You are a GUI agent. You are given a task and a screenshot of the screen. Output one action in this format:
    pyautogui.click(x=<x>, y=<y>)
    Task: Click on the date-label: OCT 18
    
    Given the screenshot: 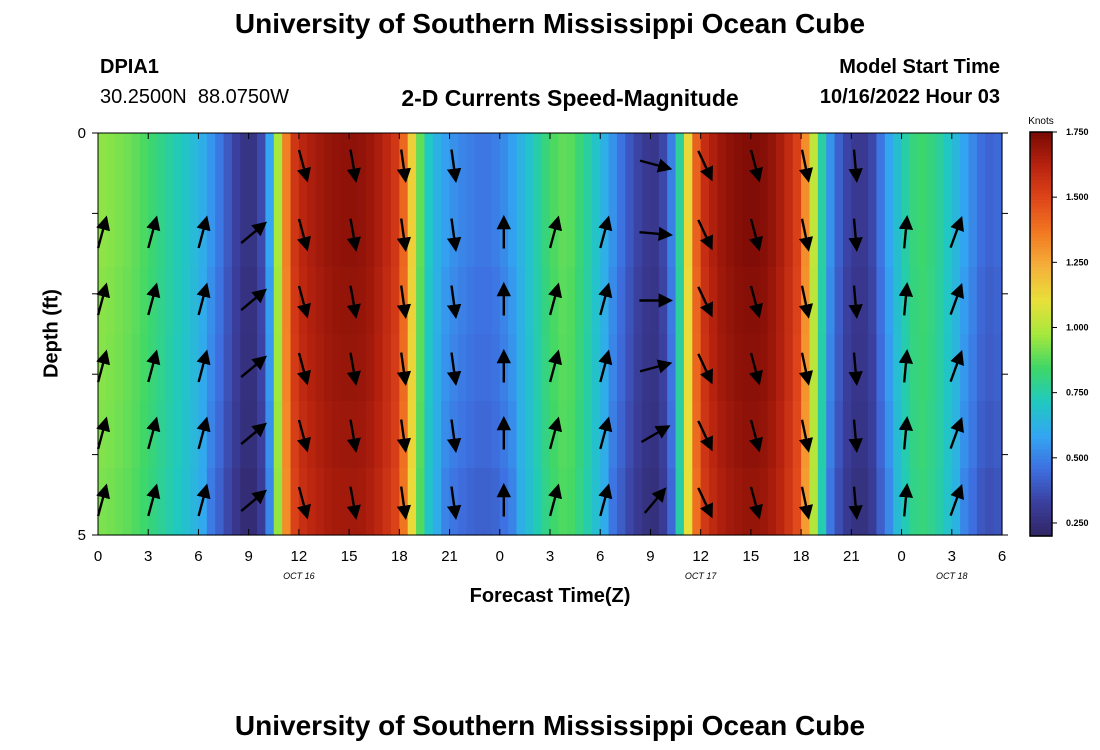 What is the action you would take?
    pyautogui.click(x=952, y=576)
    